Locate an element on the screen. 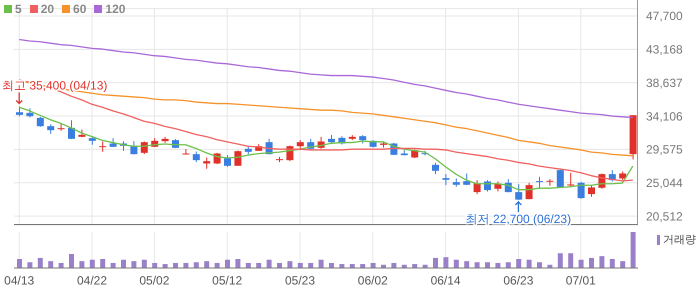  x-tick-label: 05/02 is located at coordinates (154, 281).